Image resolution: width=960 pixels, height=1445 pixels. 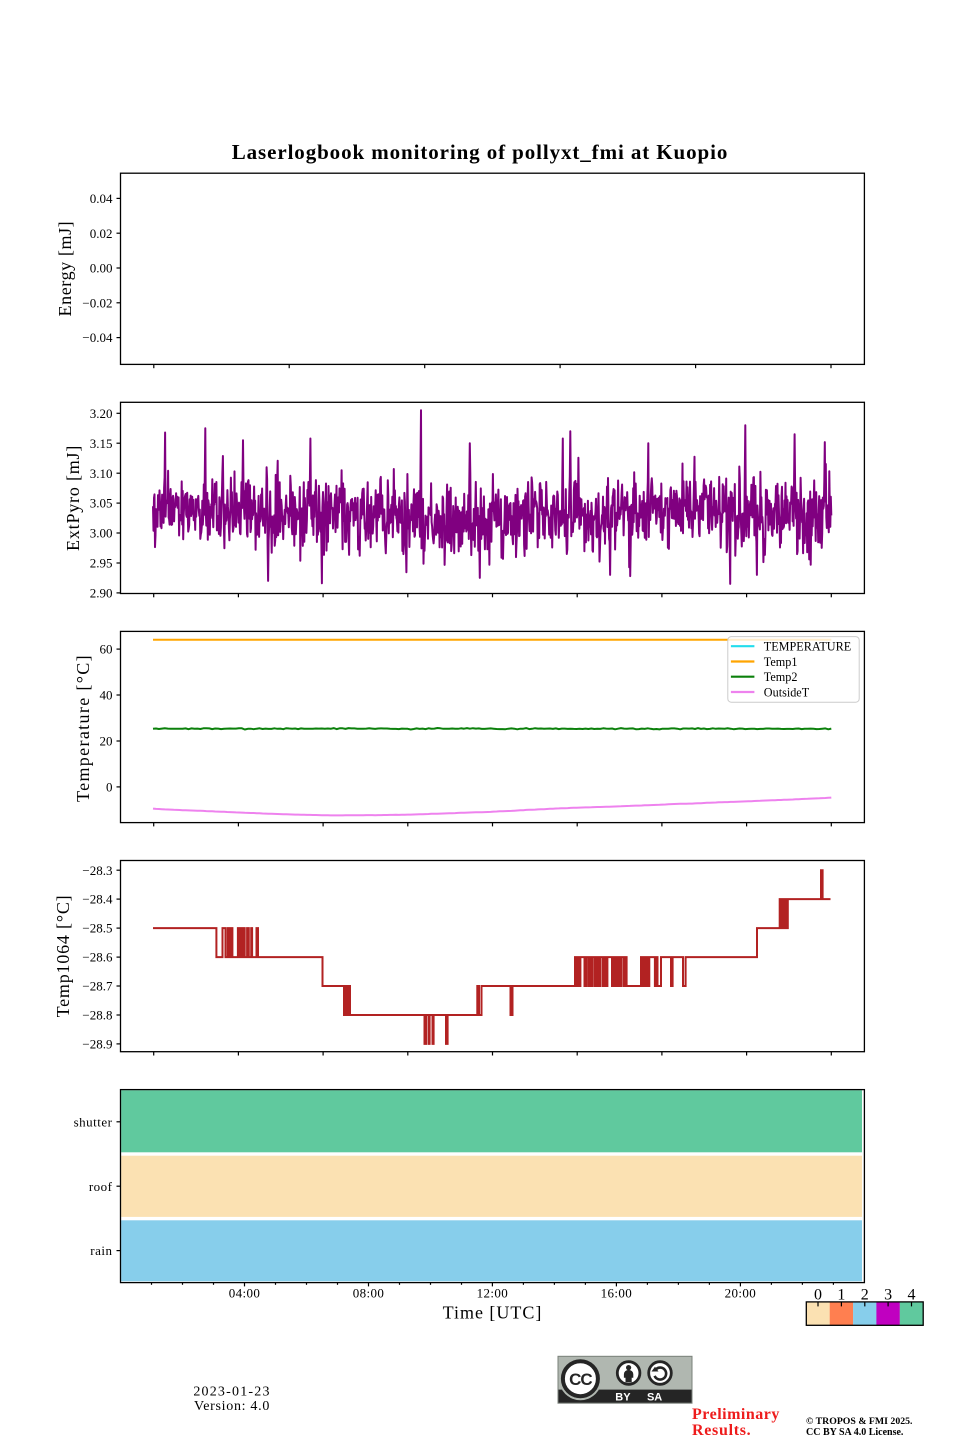 I want to click on svg-text: roof, so click(x=101, y=1186).